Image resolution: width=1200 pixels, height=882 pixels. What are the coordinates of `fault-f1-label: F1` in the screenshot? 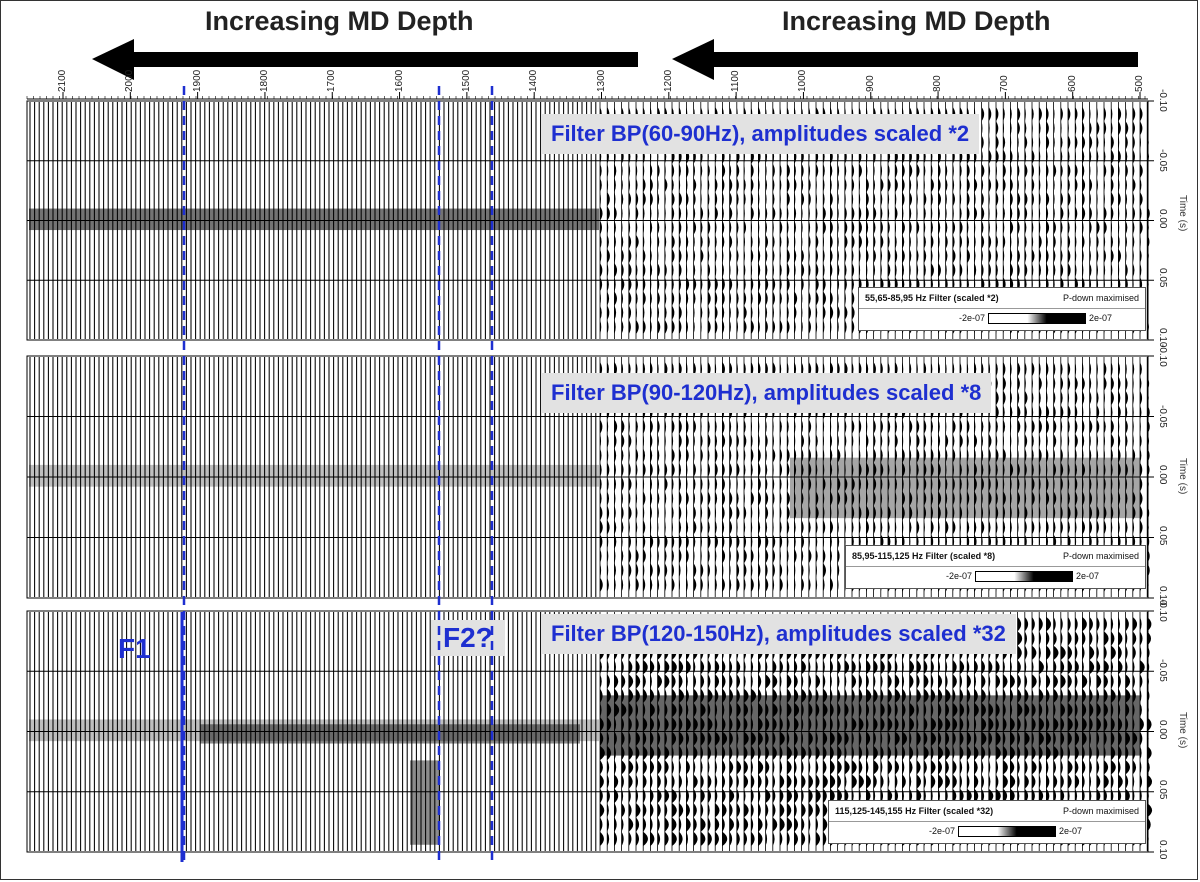 It's located at (134, 648).